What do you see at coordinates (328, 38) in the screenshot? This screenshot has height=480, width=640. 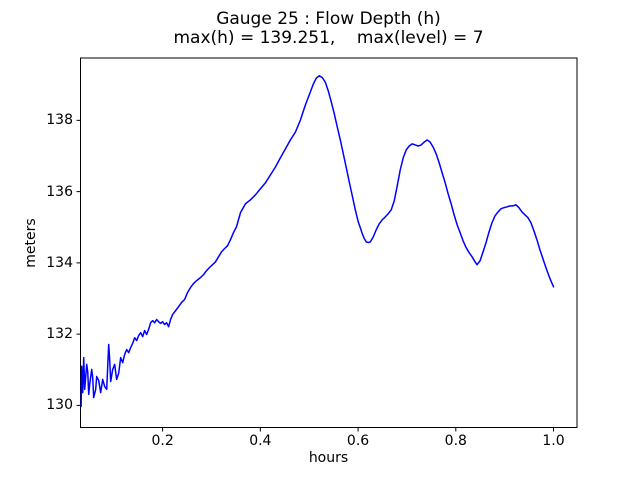 I see `chart-title-line2: max(h) = 139.251, max(level) = 7` at bounding box center [328, 38].